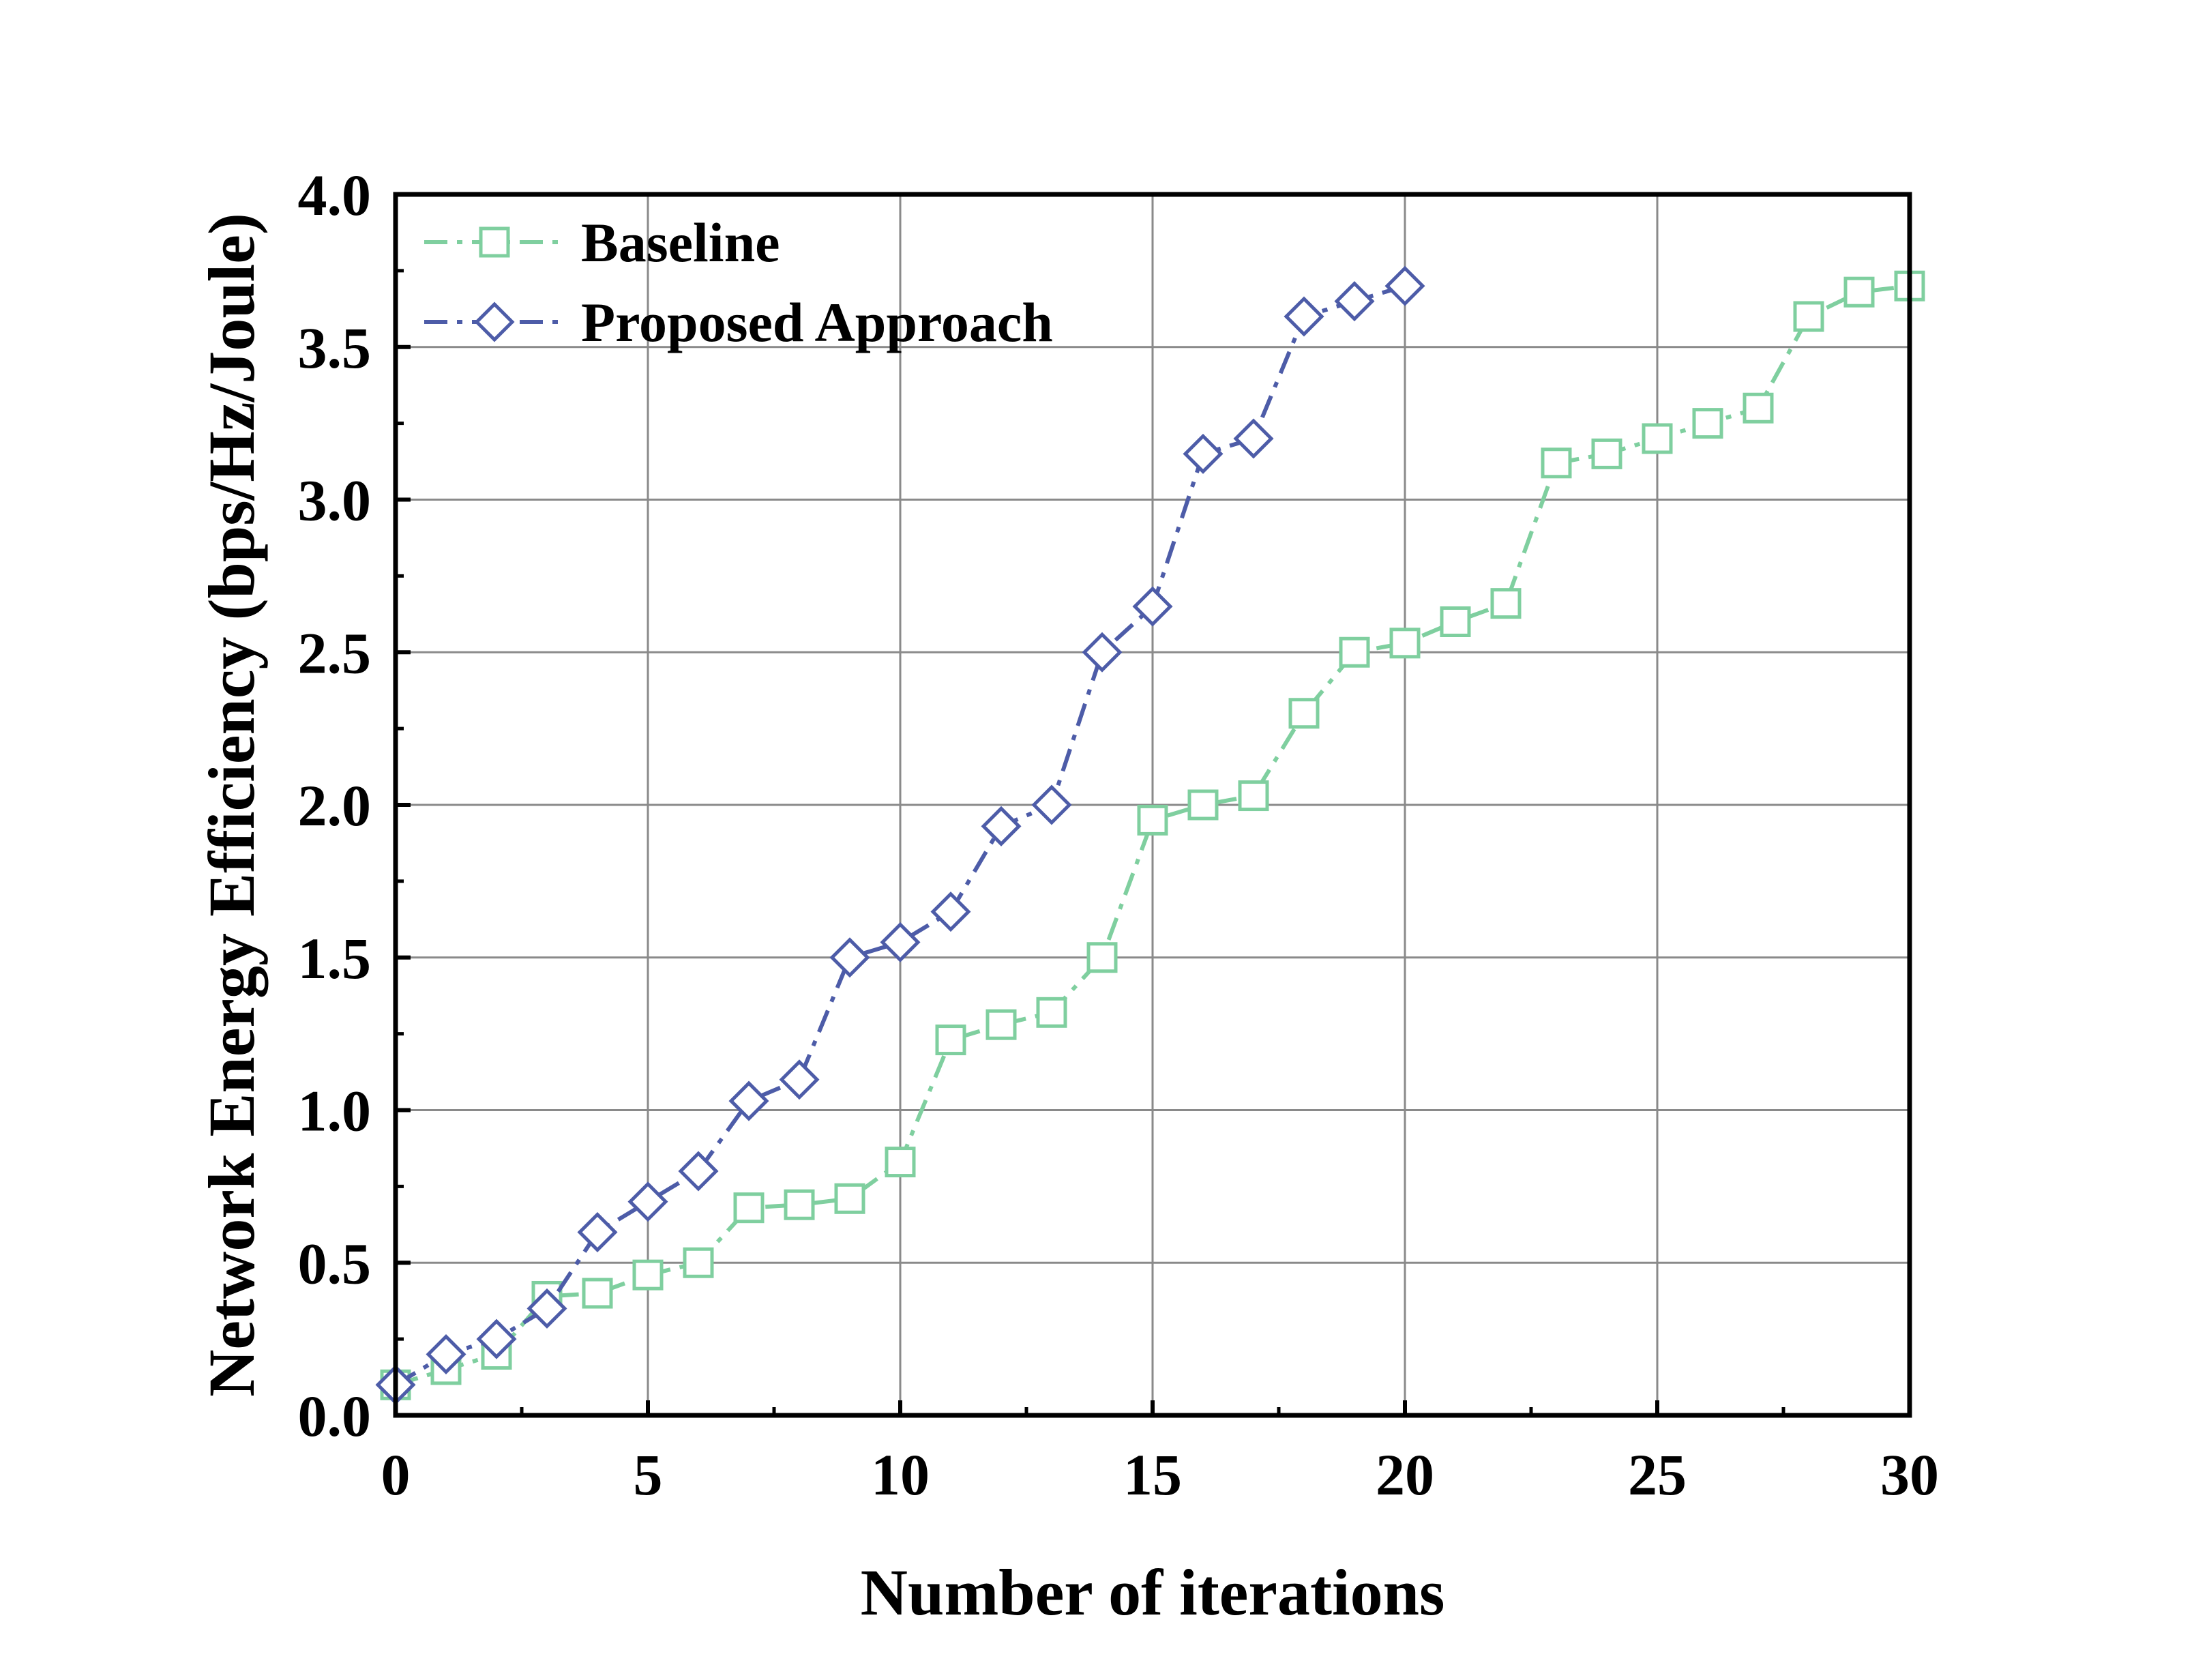 The height and width of the screenshot is (1680, 2194). I want to click on legend-marker-diamond, so click(494, 321).